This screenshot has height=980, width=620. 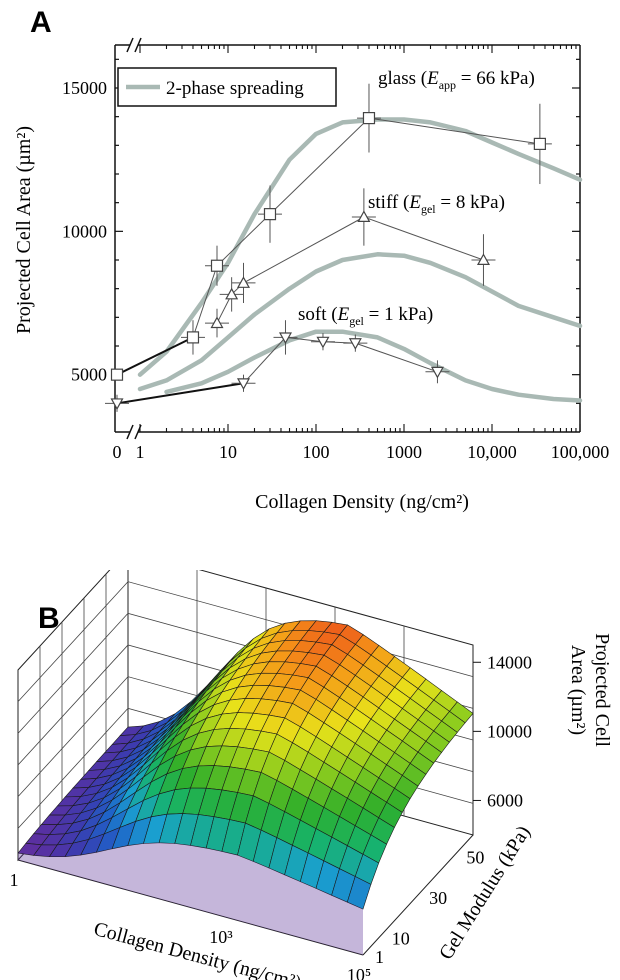 I want to click on y-tick-label-b: 50, so click(x=475, y=857).